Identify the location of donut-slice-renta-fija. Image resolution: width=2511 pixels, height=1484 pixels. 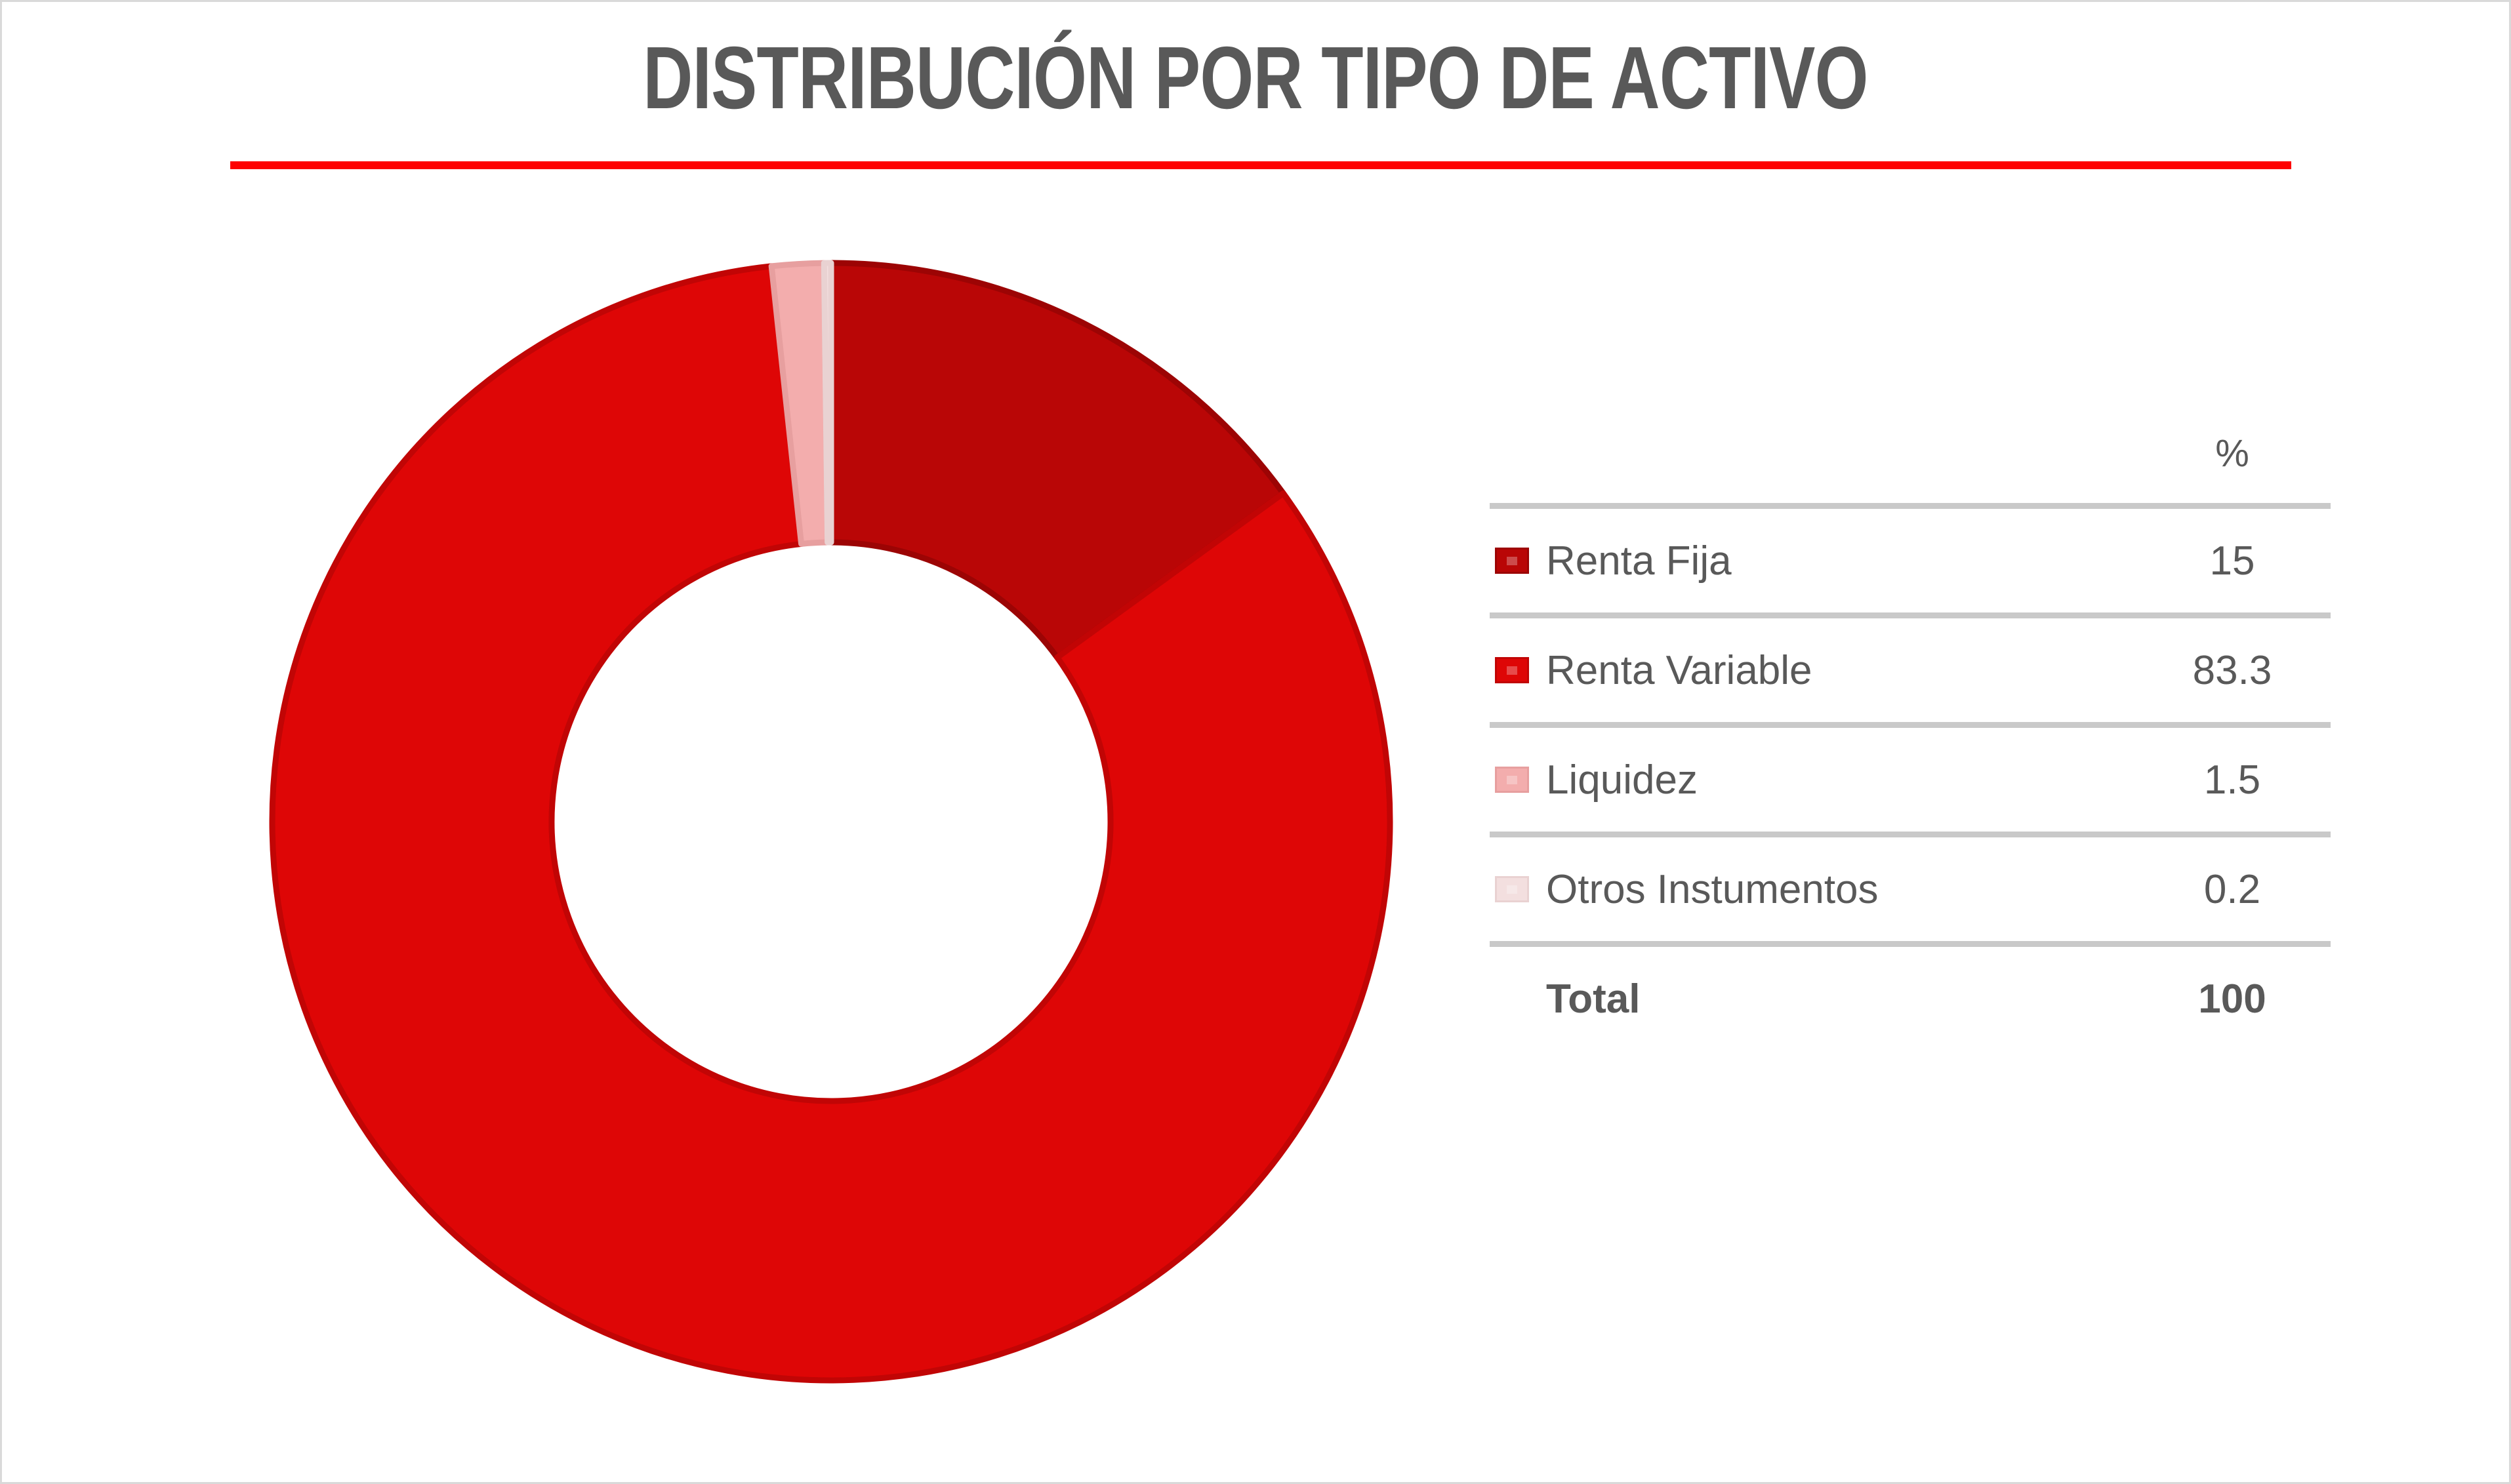
(1057, 460).